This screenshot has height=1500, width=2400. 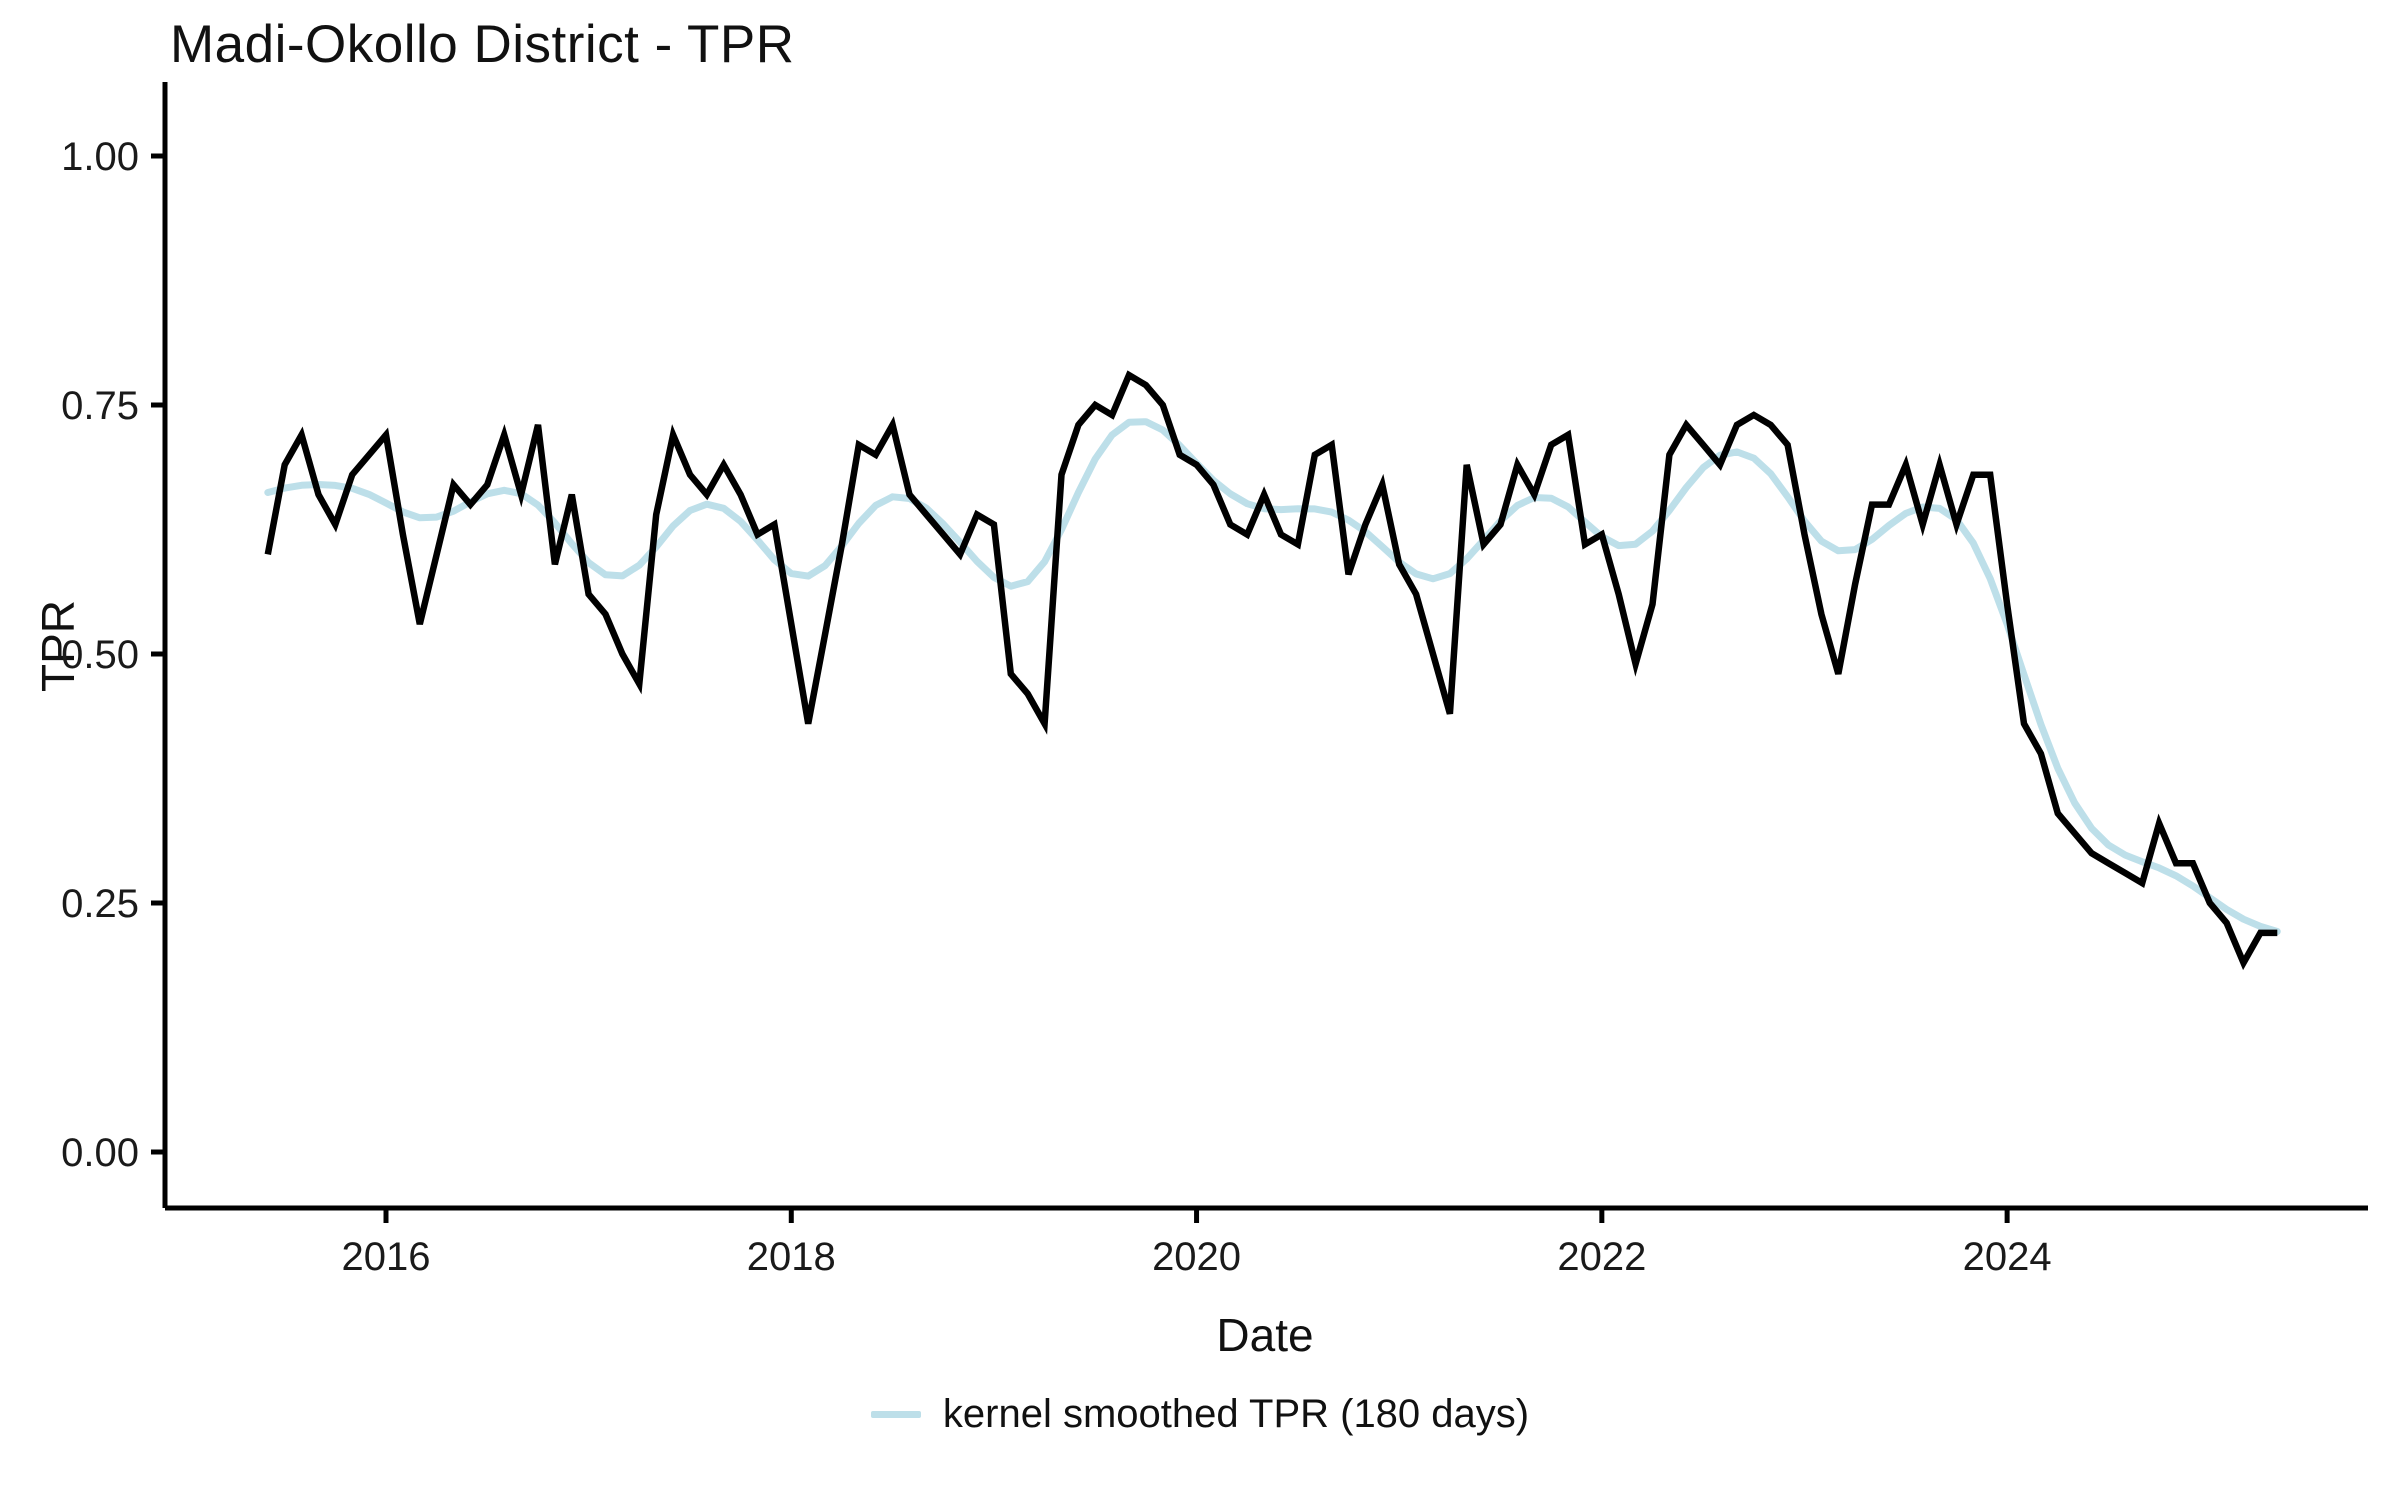 What do you see at coordinates (1601, 1257) in the screenshot?
I see `x-tick-label: 2022` at bounding box center [1601, 1257].